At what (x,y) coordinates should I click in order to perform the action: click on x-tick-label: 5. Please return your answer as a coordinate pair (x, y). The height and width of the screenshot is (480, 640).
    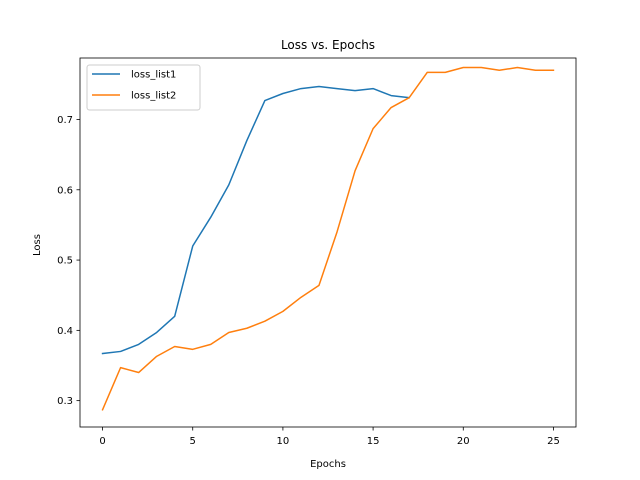
    Looking at the image, I should click on (193, 441).